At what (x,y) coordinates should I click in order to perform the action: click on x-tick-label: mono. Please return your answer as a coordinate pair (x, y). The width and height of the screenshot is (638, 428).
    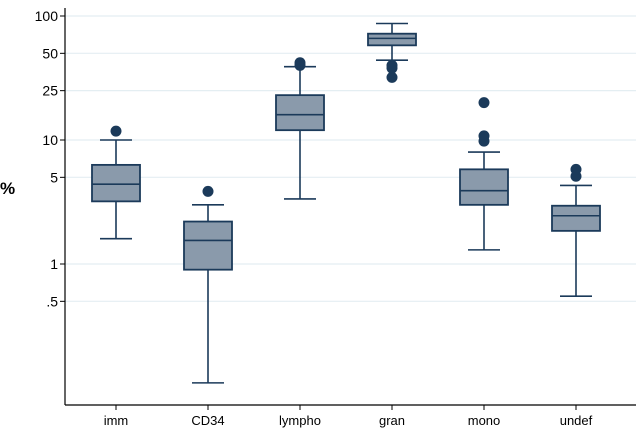
    Looking at the image, I should click on (484, 420).